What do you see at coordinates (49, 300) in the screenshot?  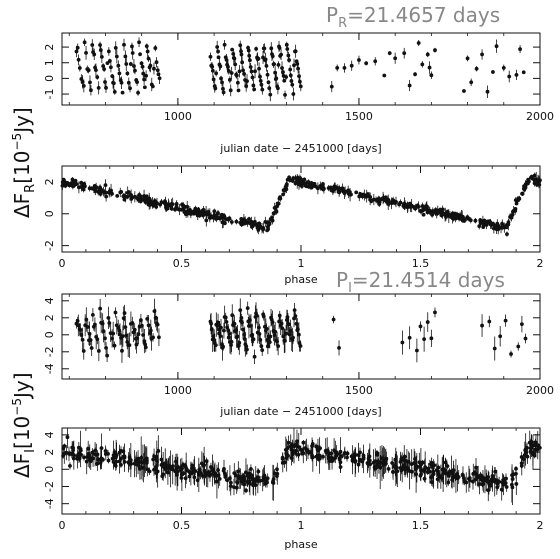 I see `y-tick-label: 4` at bounding box center [49, 300].